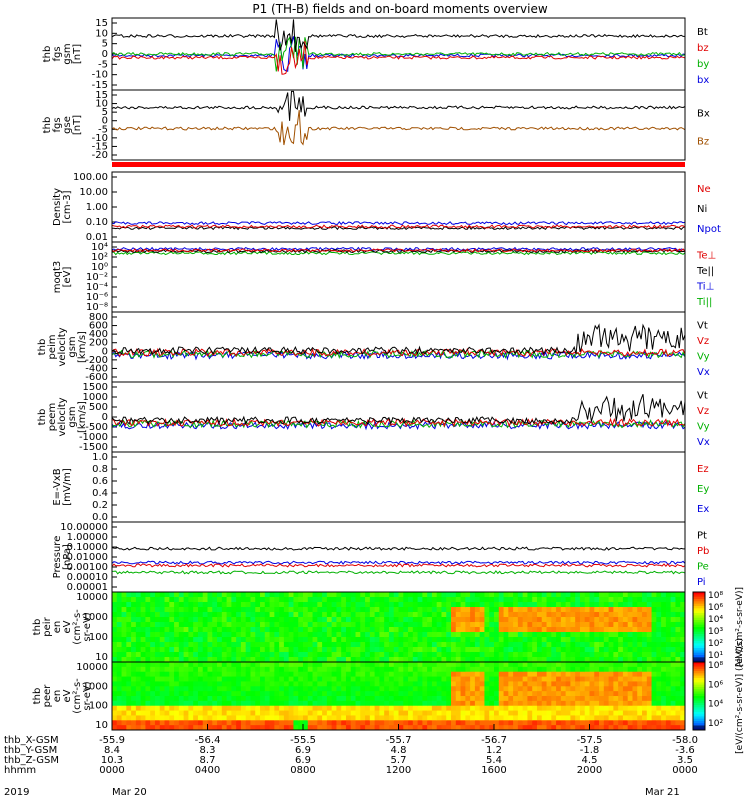 This screenshot has width=750, height=800. Describe the element at coordinates (704, 302) in the screenshot. I see `legend-entry: Ti||` at that location.